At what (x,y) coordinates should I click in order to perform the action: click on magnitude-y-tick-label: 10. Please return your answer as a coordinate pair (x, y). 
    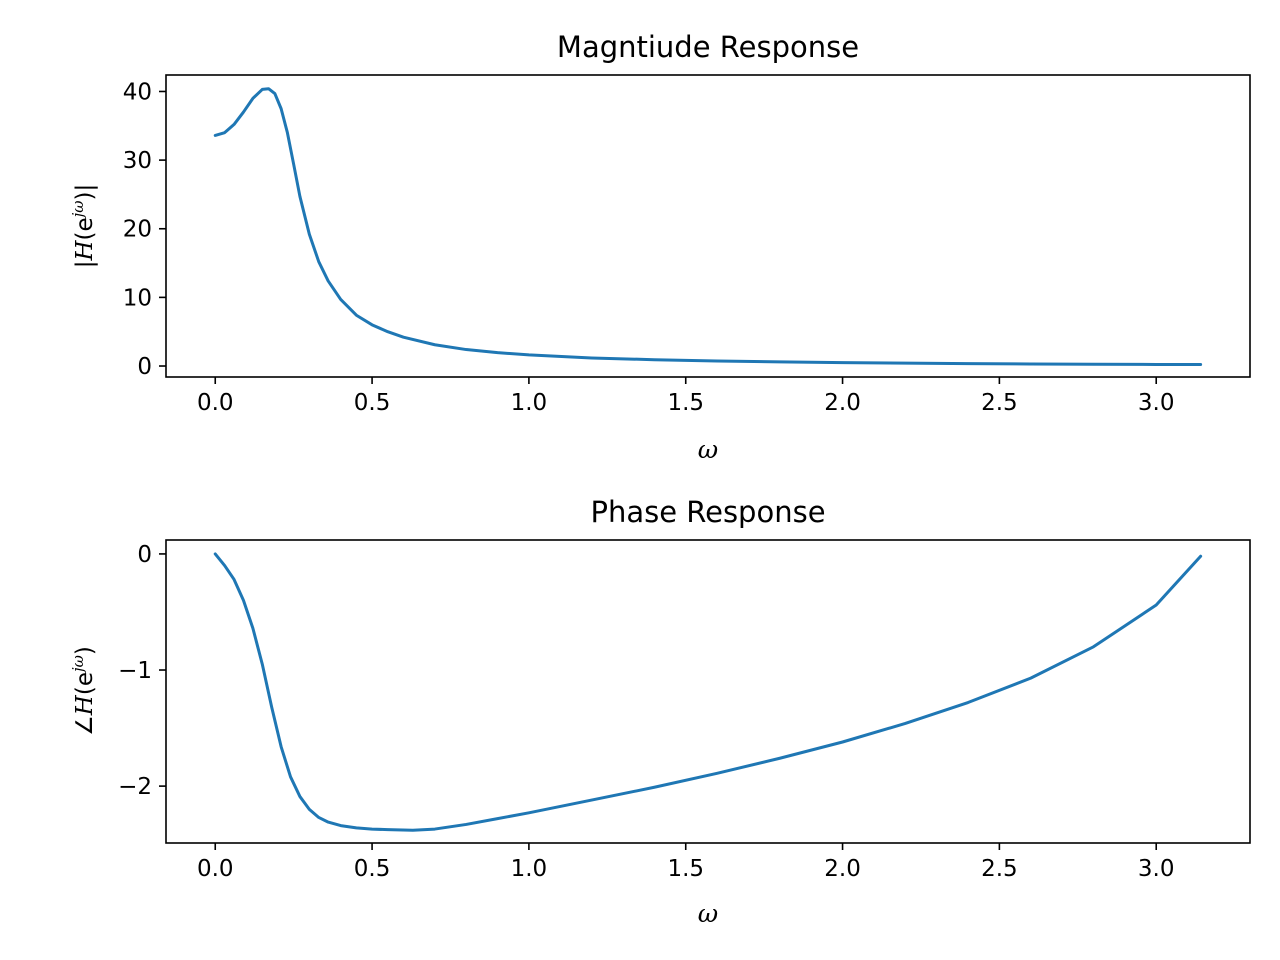
    Looking at the image, I should click on (137, 298).